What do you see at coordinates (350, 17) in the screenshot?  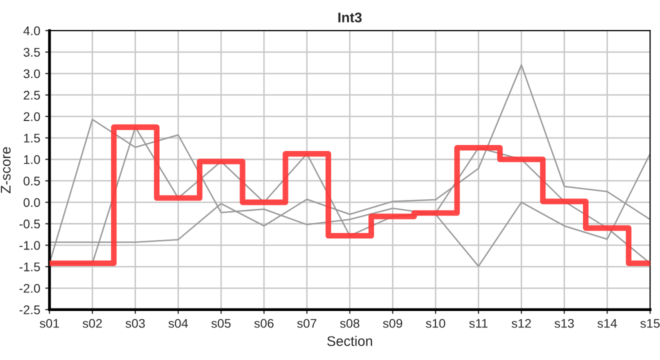 I see `chart-title: Int3` at bounding box center [350, 17].